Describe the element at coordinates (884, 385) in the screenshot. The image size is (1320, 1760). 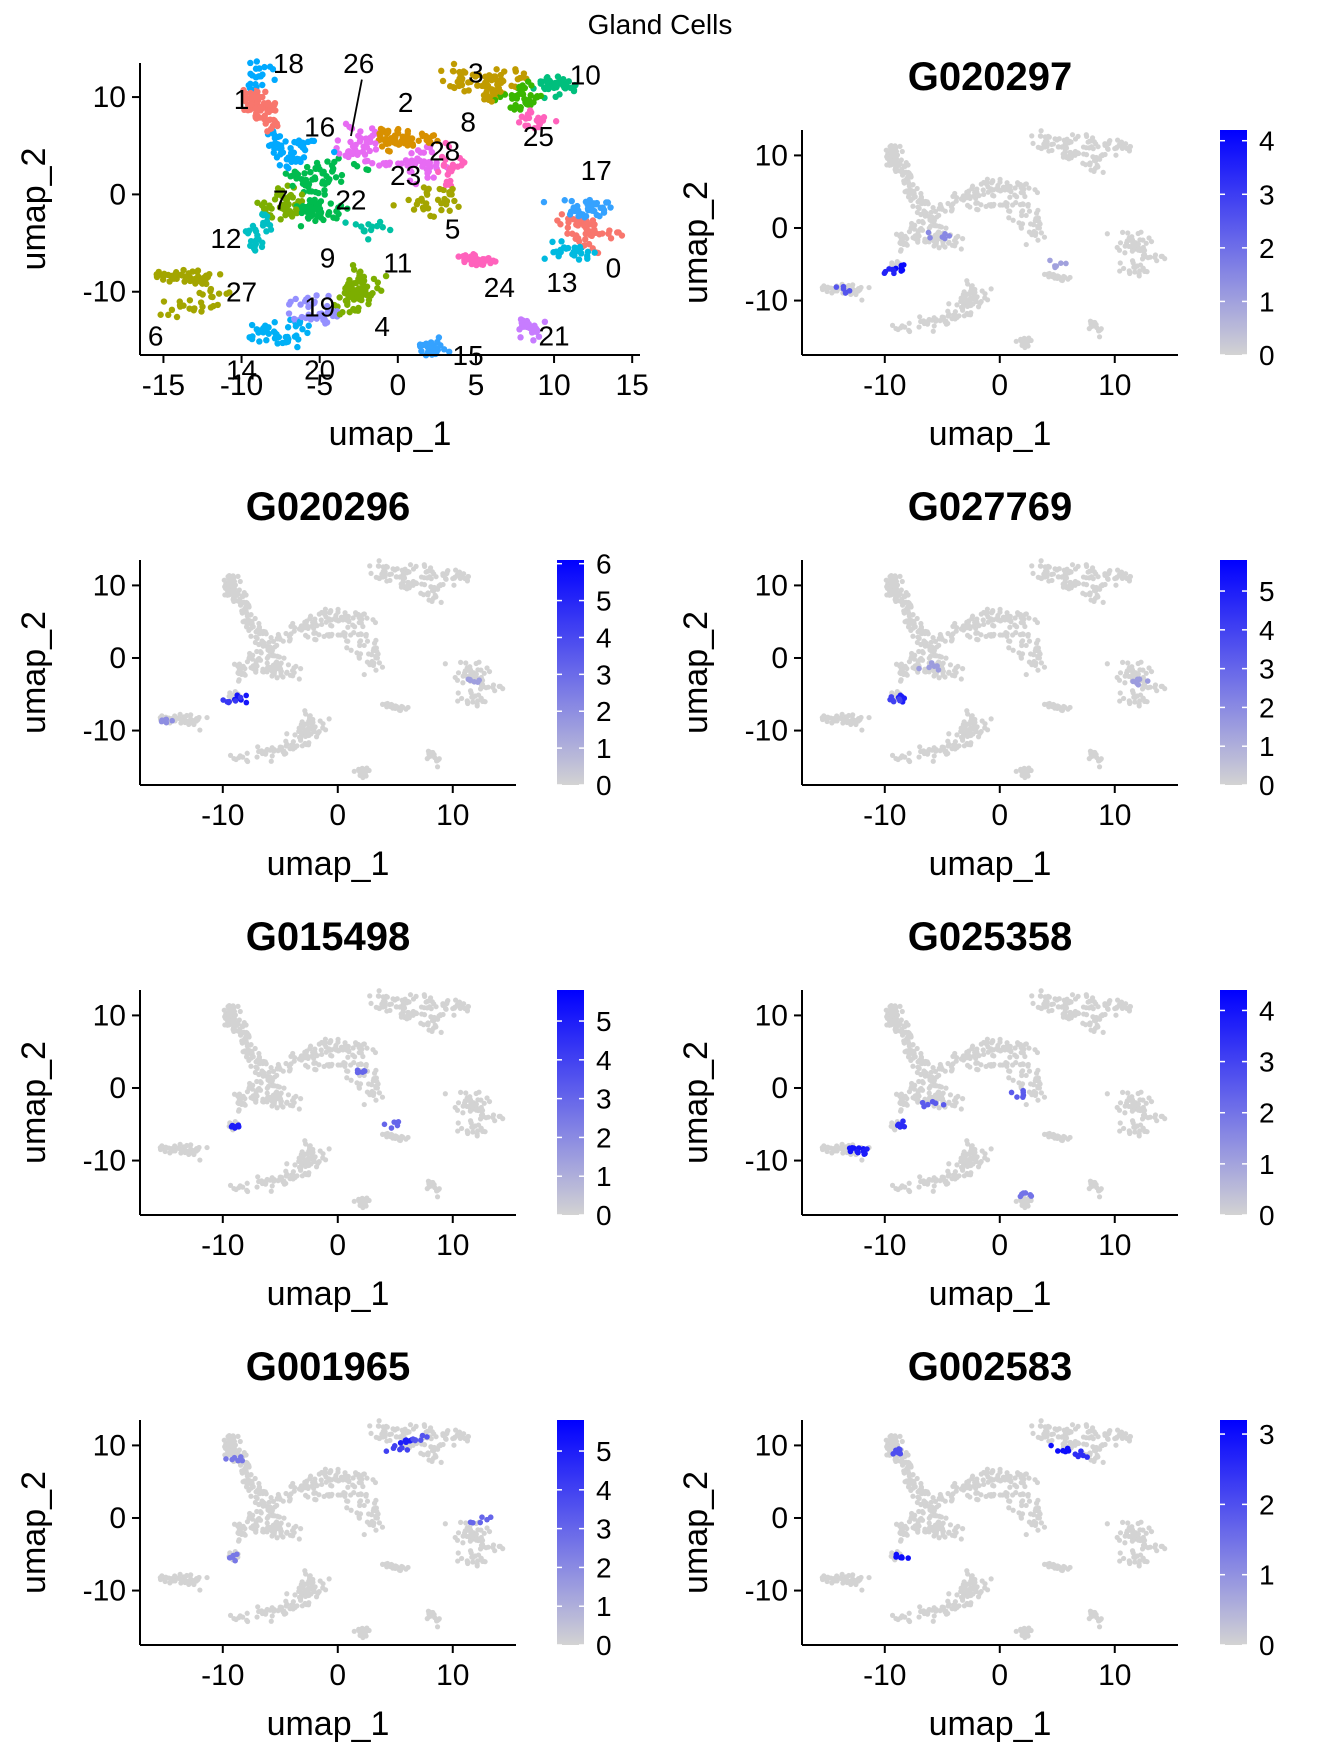
I see `x-tick-label: -10` at that location.